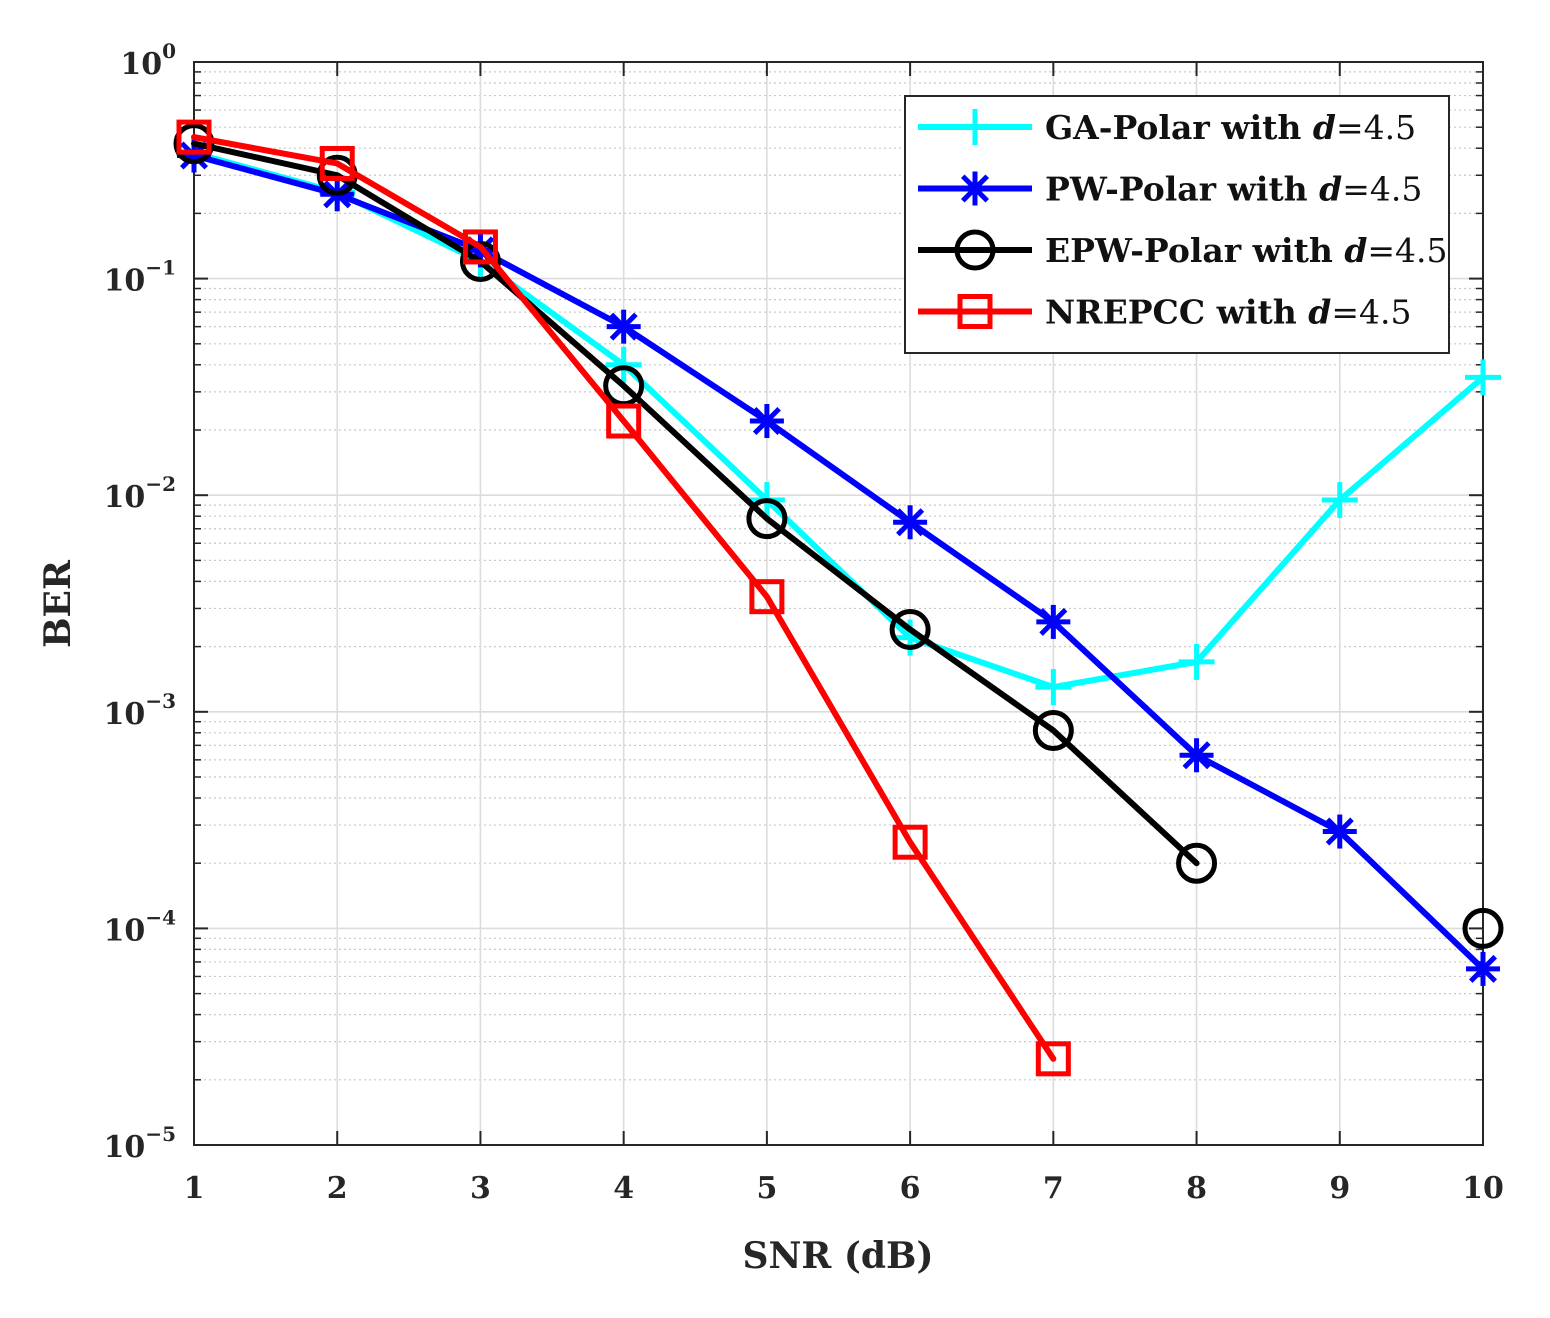 This screenshot has width=1550, height=1318. Describe the element at coordinates (169, 51) in the screenshot. I see `y-tick-exponent: 0` at that location.